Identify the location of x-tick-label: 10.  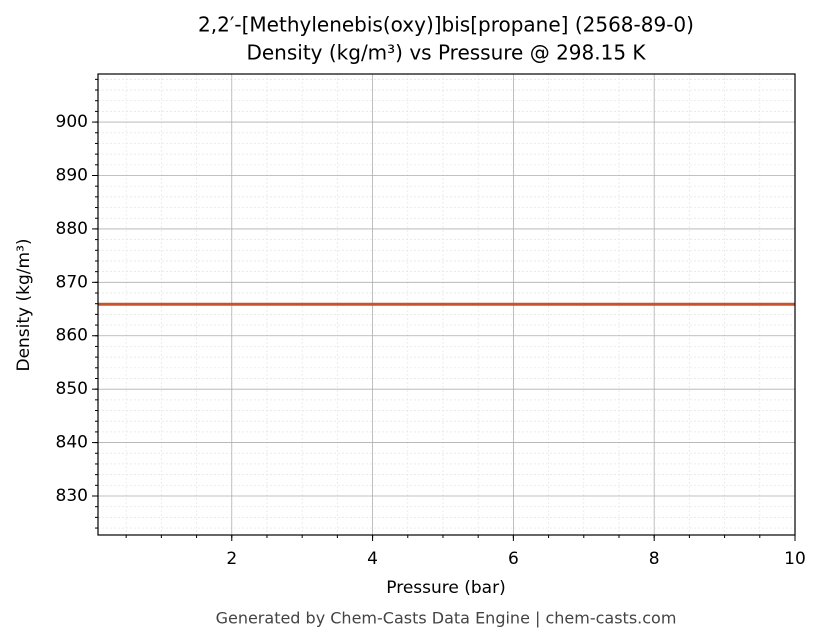
(795, 559).